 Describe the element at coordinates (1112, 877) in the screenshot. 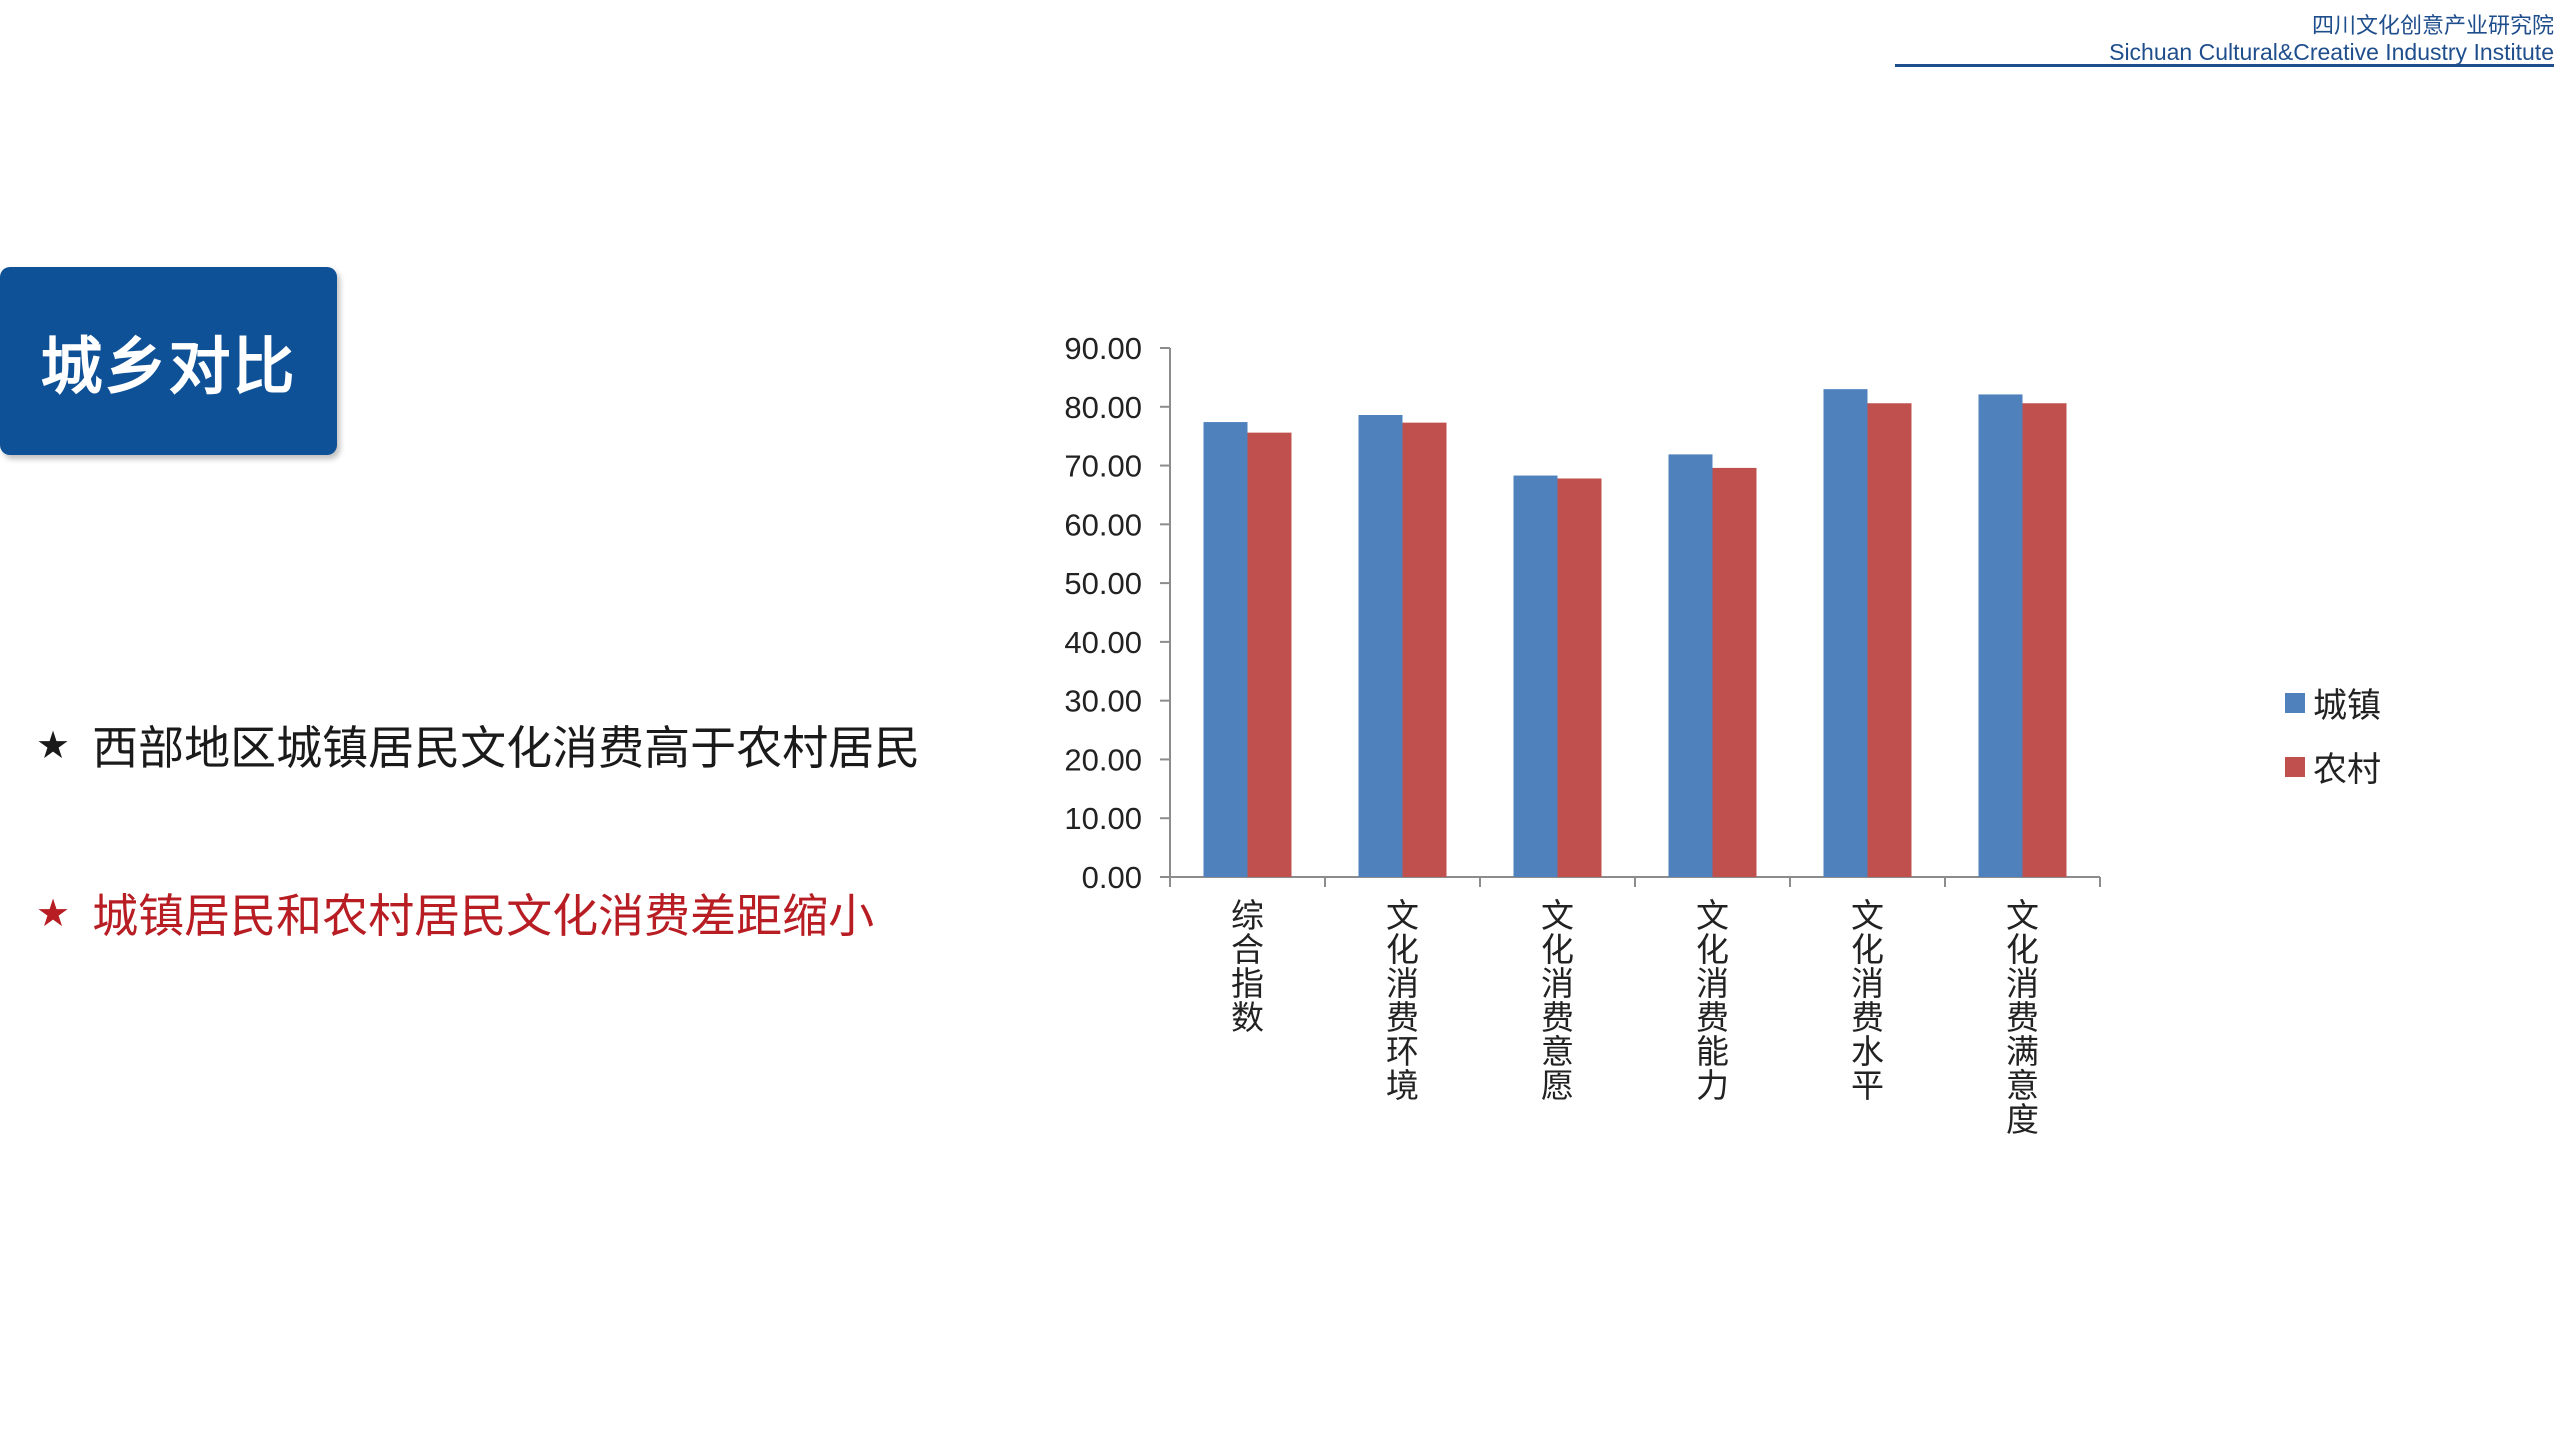

I see `y-tick-label: 0.00` at that location.